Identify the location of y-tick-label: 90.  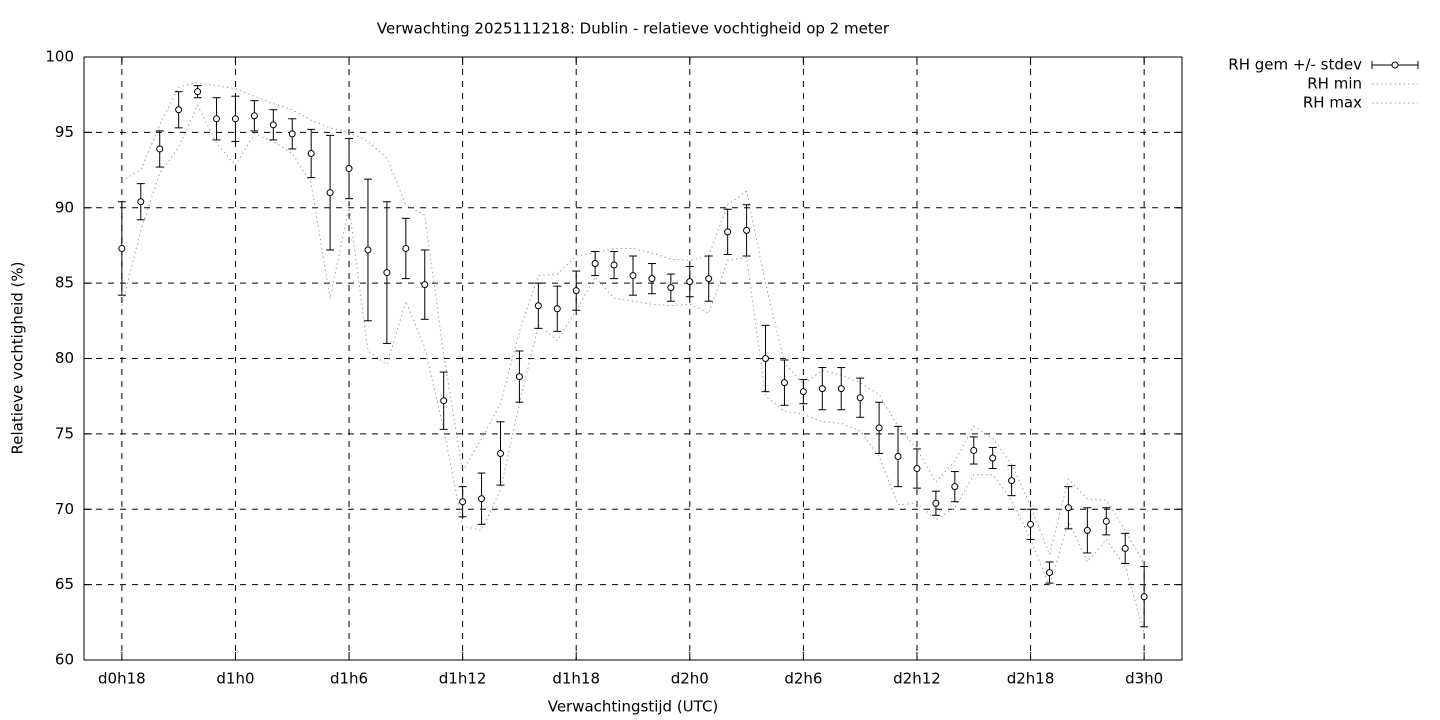
(64, 207).